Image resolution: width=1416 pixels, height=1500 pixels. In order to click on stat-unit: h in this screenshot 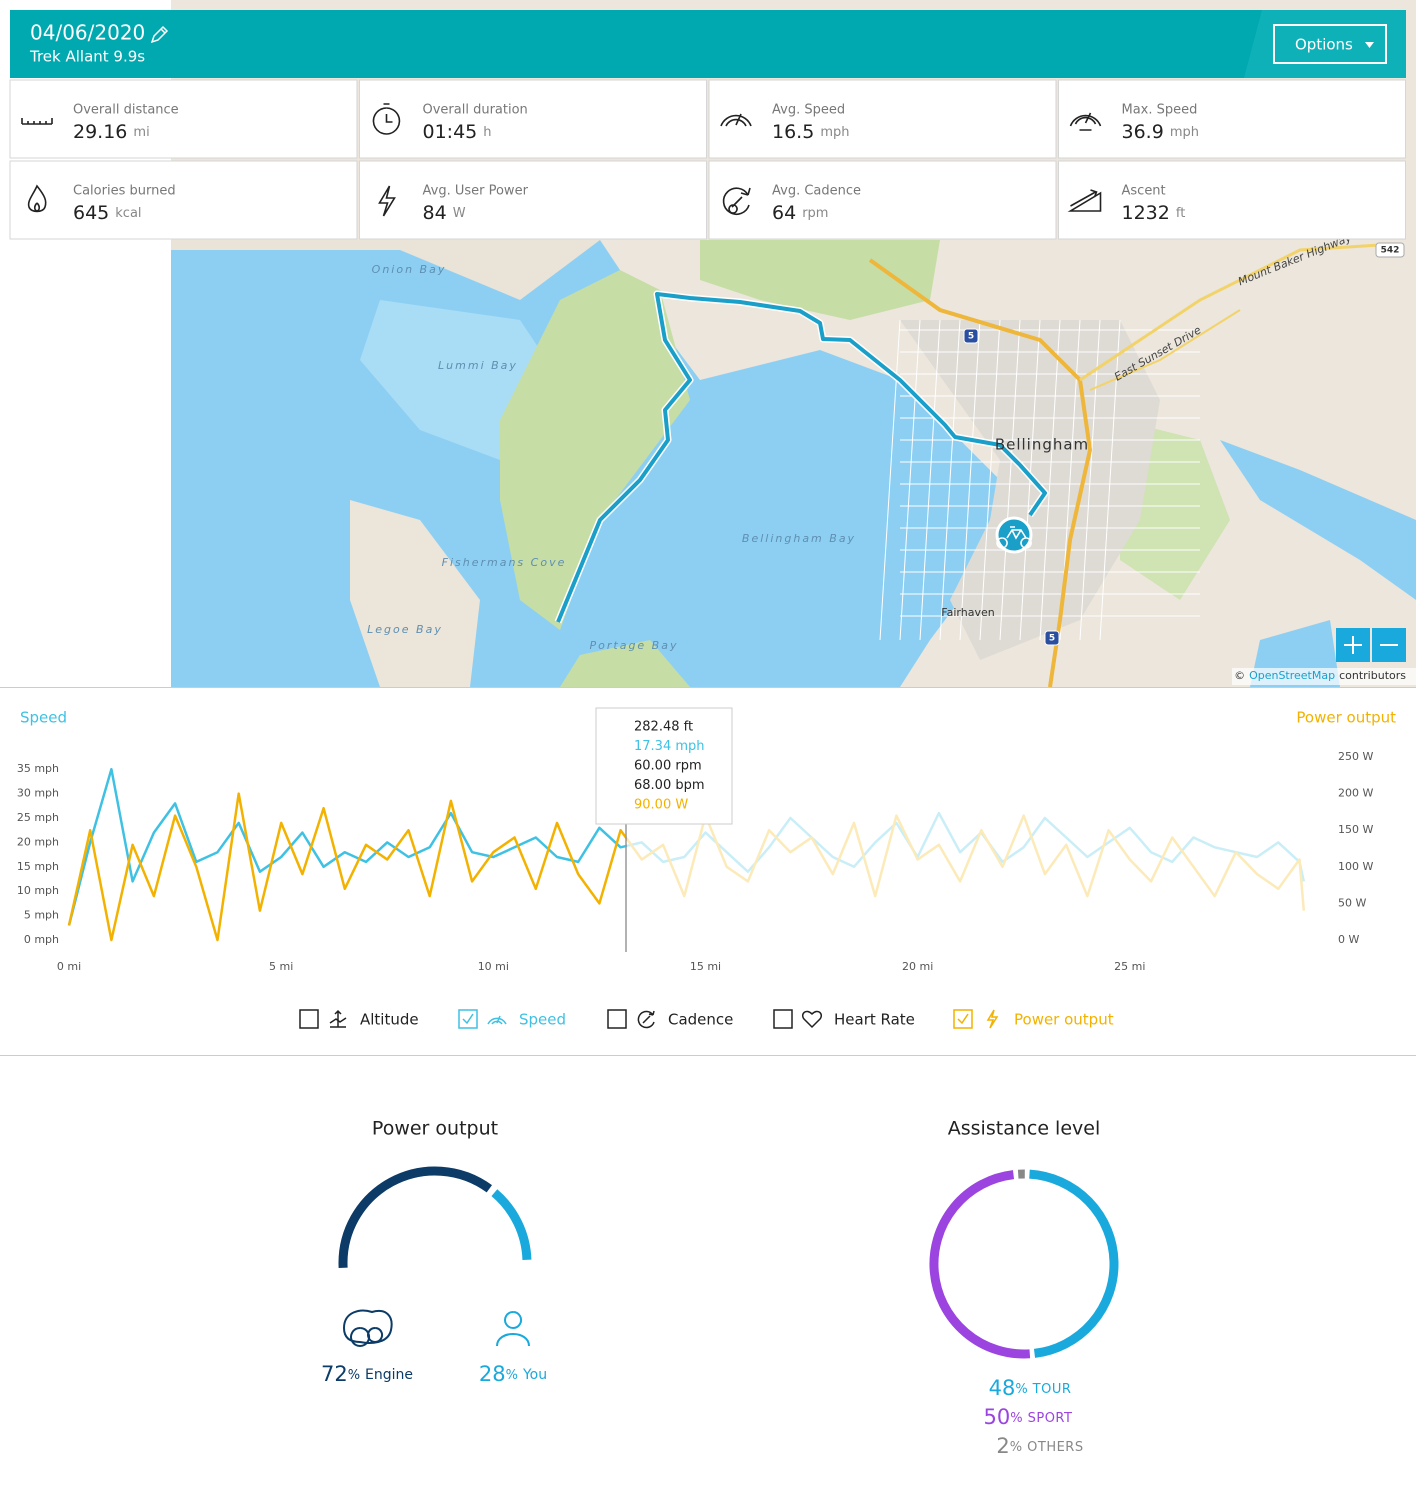, I will do `click(487, 132)`.